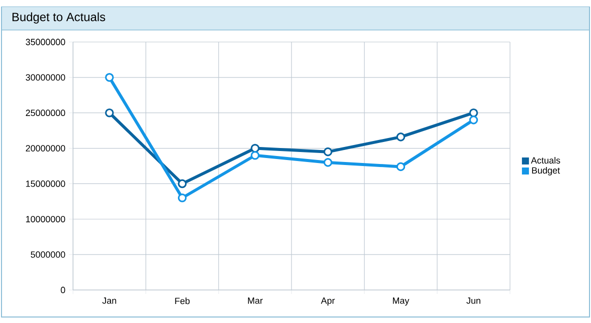  Describe the element at coordinates (327, 302) in the screenshot. I see `x-tick-label: Apr` at that location.